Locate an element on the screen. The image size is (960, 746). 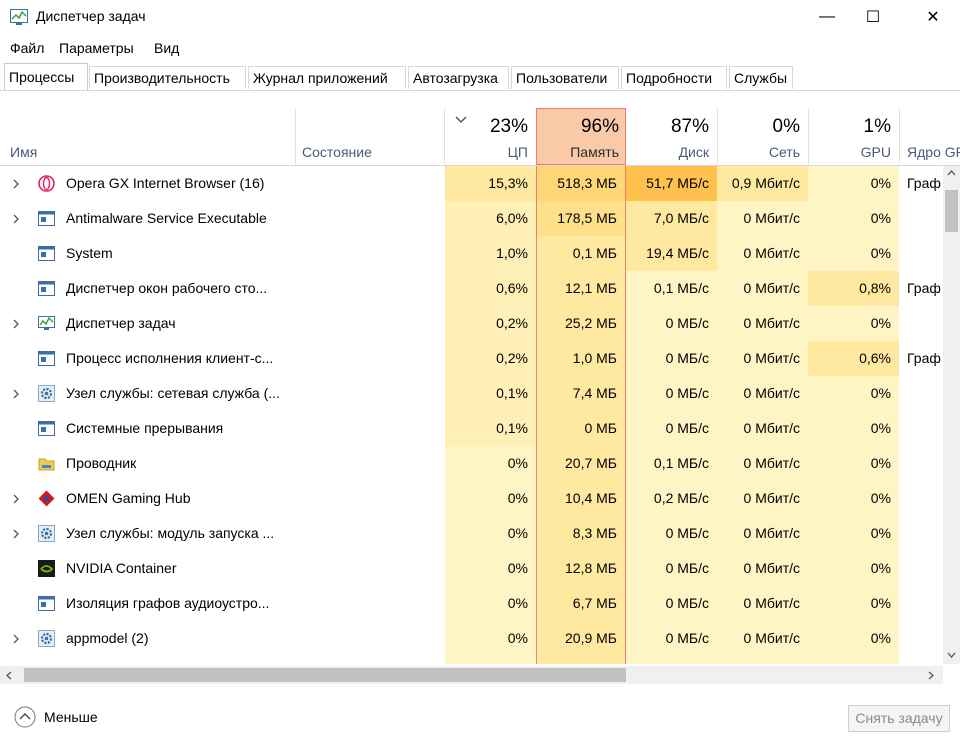
col-gpu-engine: Ядро GP is located at coordinates (933, 152).